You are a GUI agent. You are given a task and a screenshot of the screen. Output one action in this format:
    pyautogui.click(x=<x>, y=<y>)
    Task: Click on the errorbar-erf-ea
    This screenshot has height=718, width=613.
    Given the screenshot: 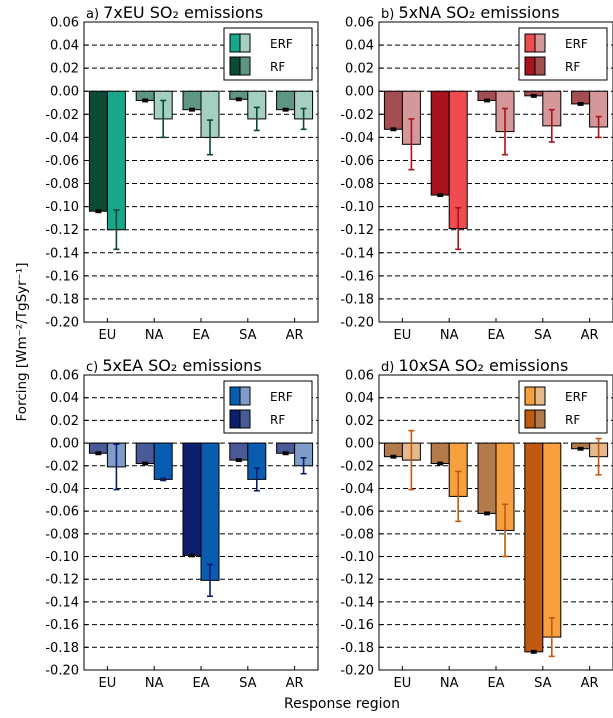 What is the action you would take?
    pyautogui.click(x=505, y=131)
    